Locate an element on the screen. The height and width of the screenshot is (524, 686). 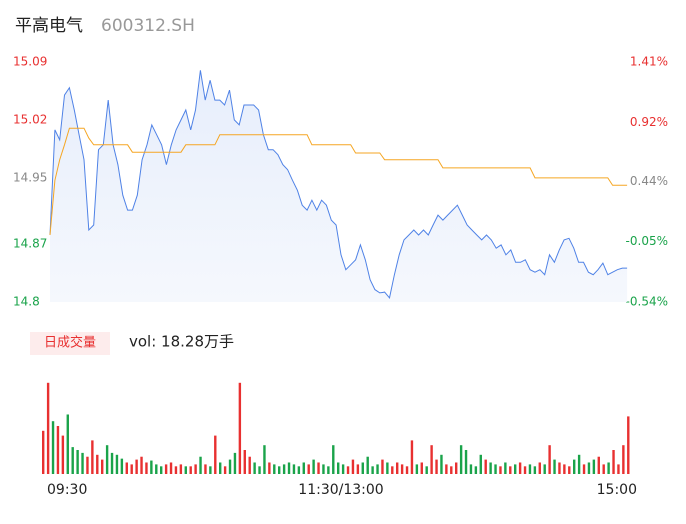
stock-code: 600312.SH is located at coordinates (148, 26).